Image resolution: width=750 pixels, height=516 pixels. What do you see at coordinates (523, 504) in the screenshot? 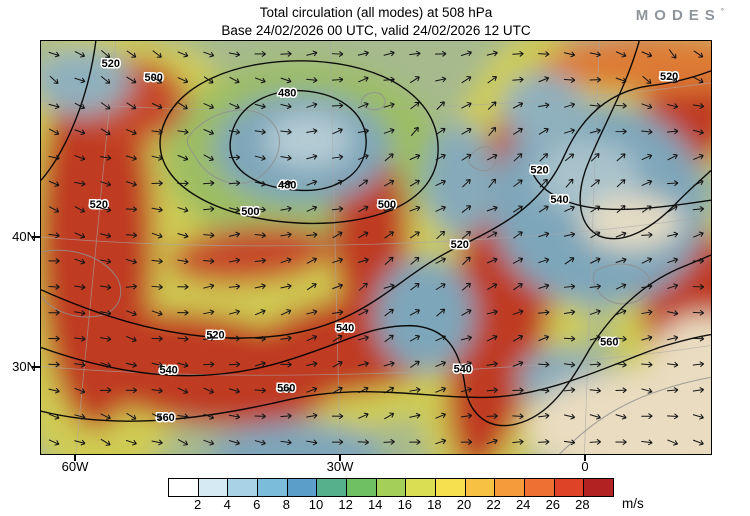
I see `colorbar-tick-label: 24` at bounding box center [523, 504].